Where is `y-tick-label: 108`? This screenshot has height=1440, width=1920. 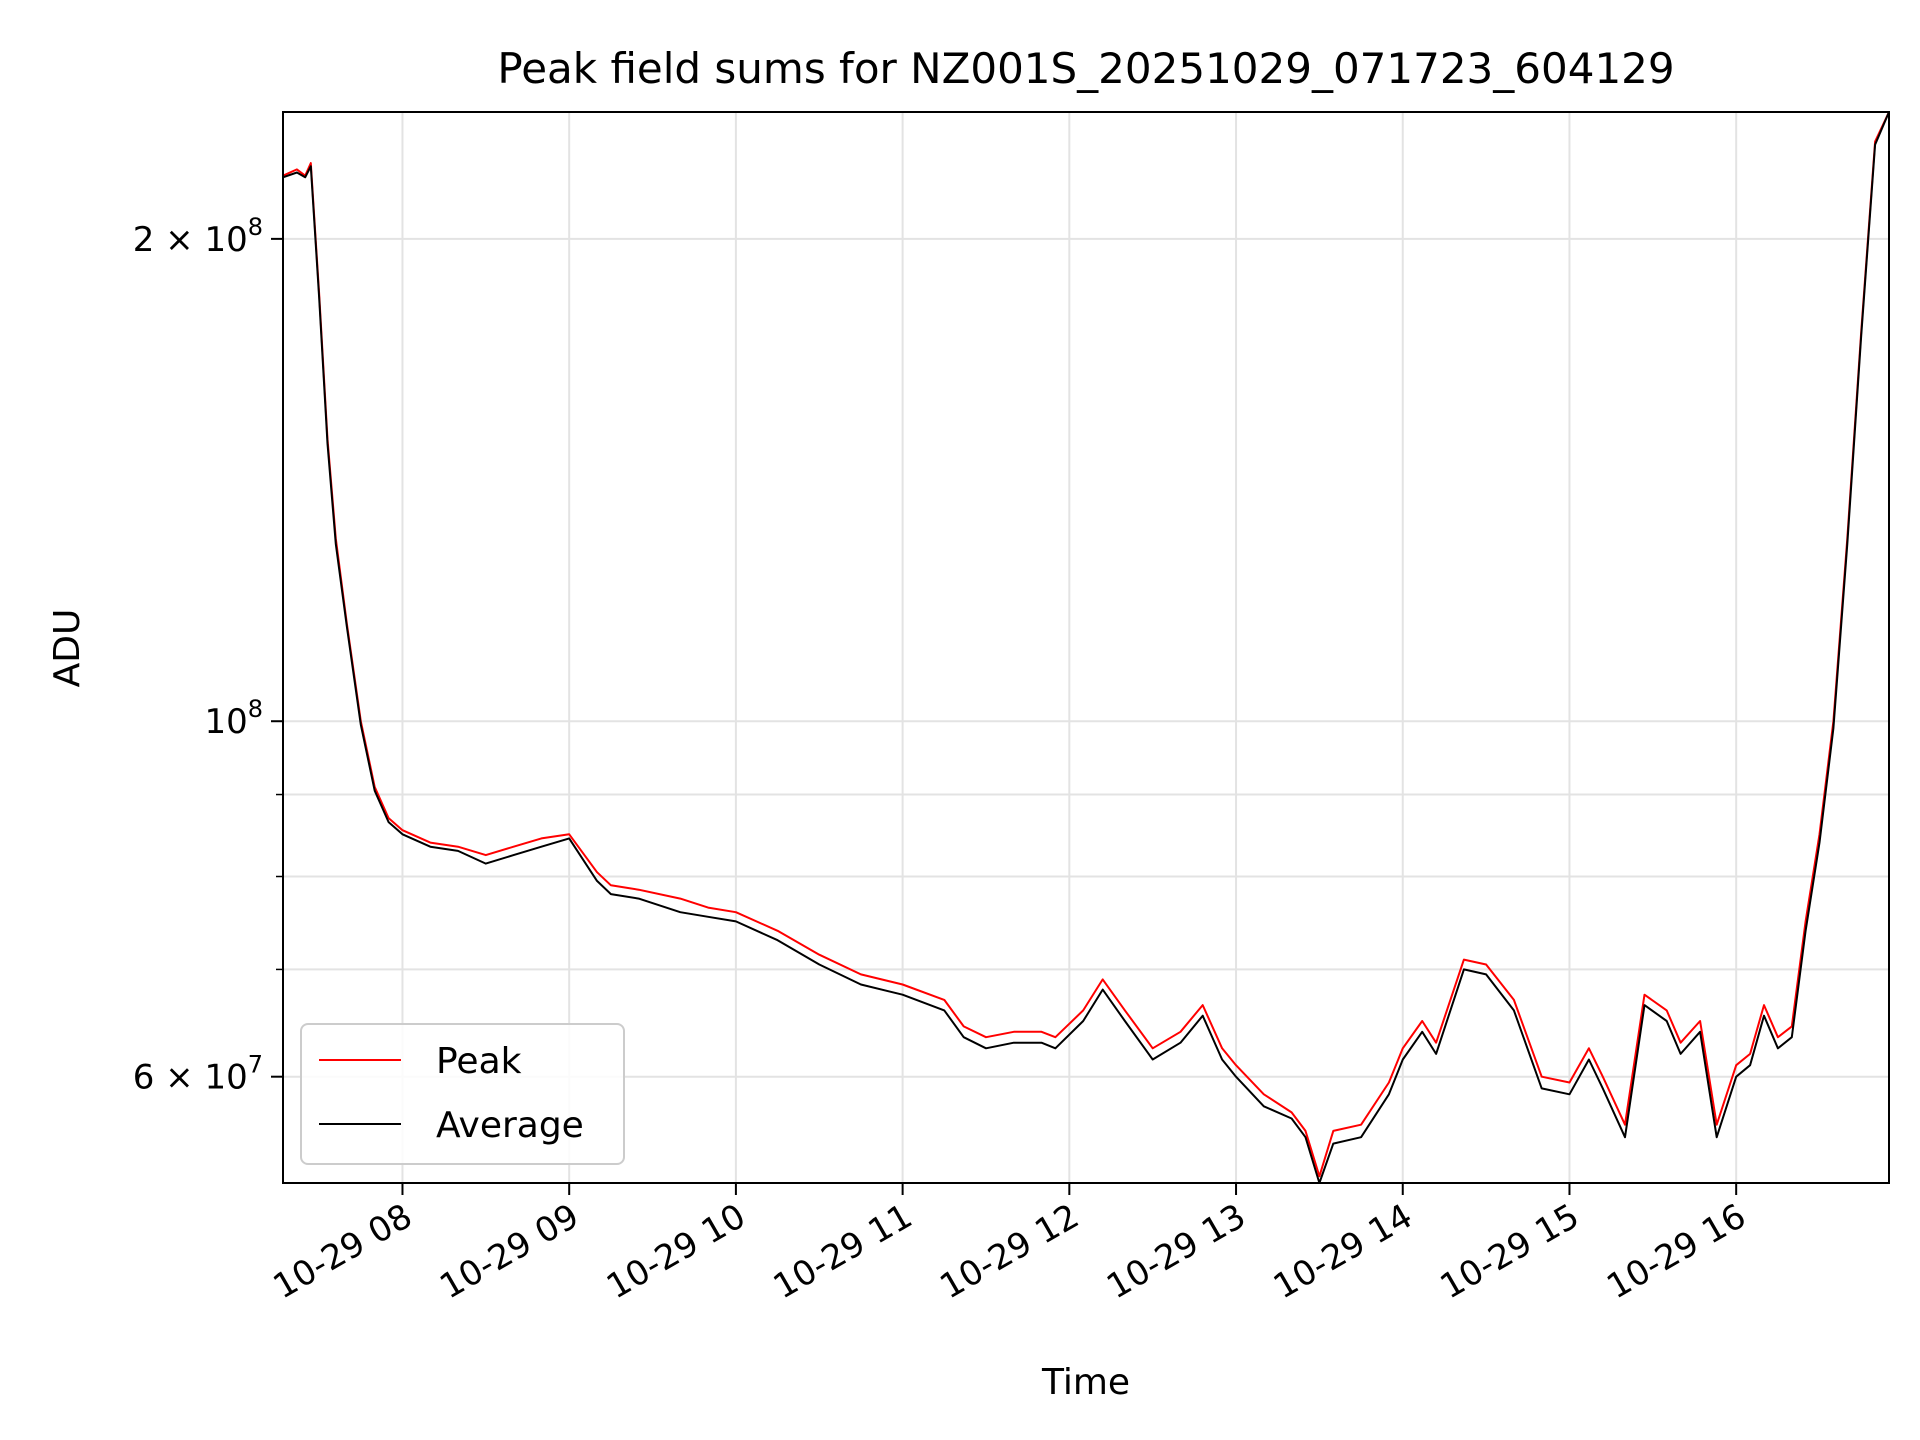 y-tick-label: 108 is located at coordinates (233, 718).